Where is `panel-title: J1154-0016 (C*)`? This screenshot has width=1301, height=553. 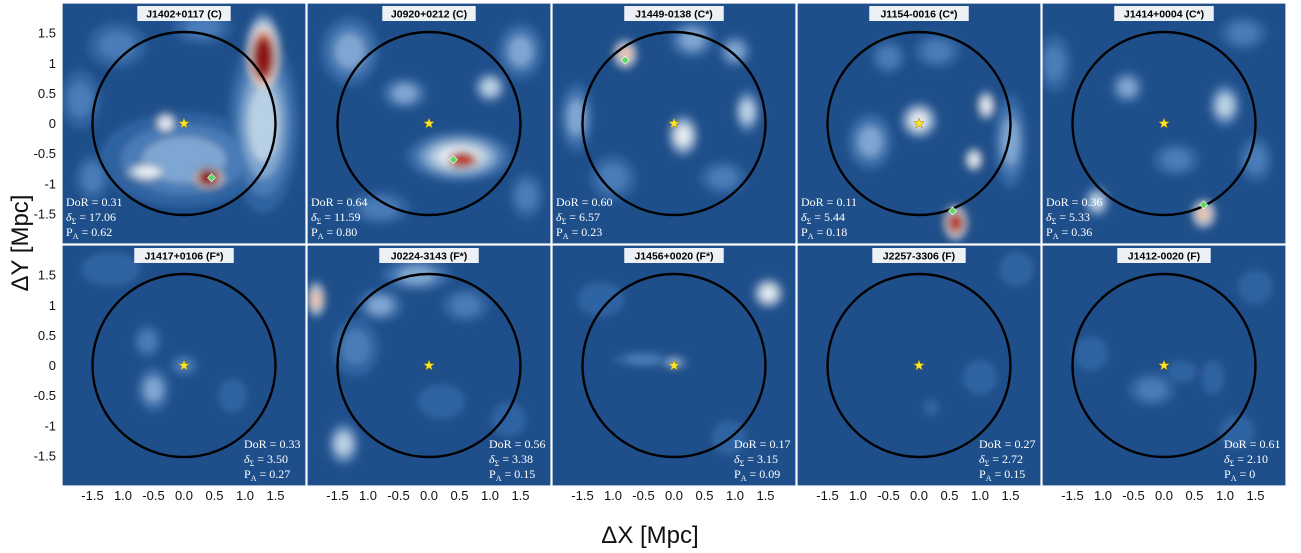 panel-title: J1154-0016 (C*) is located at coordinates (919, 13).